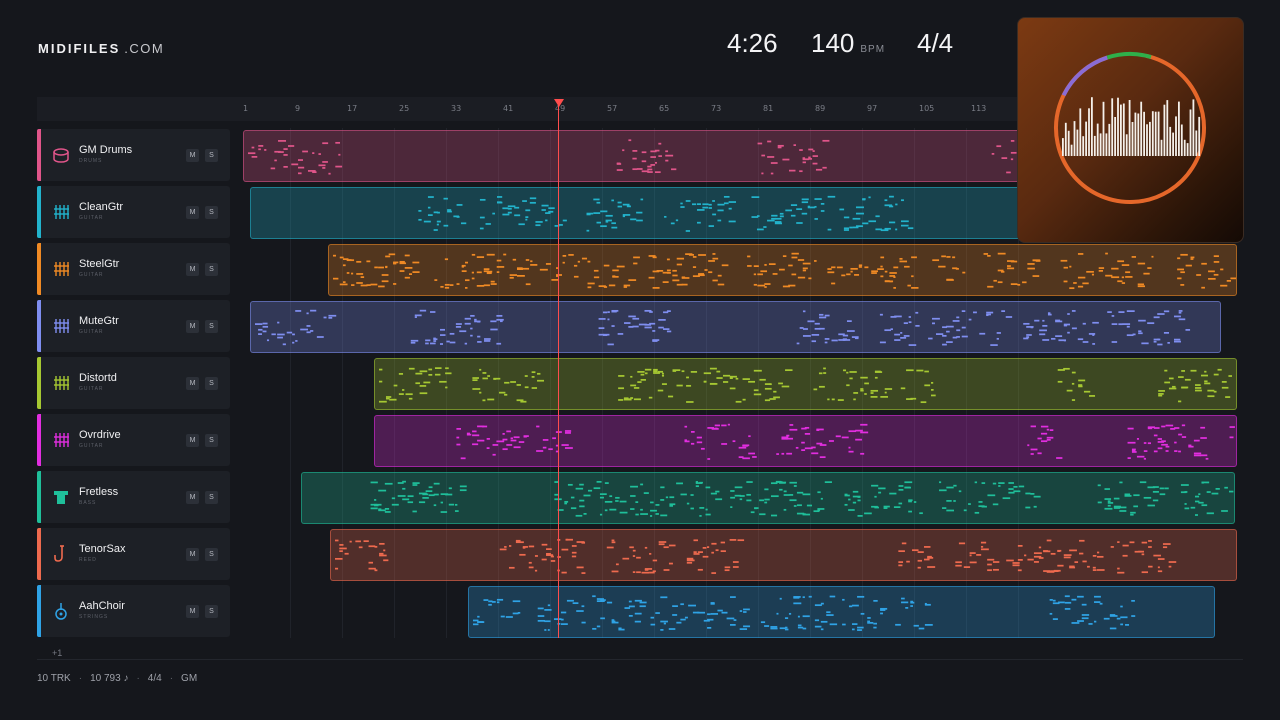  Describe the element at coordinates (133, 212) in the screenshot. I see `track-header: CleanGtr GUITAR M S` at that location.